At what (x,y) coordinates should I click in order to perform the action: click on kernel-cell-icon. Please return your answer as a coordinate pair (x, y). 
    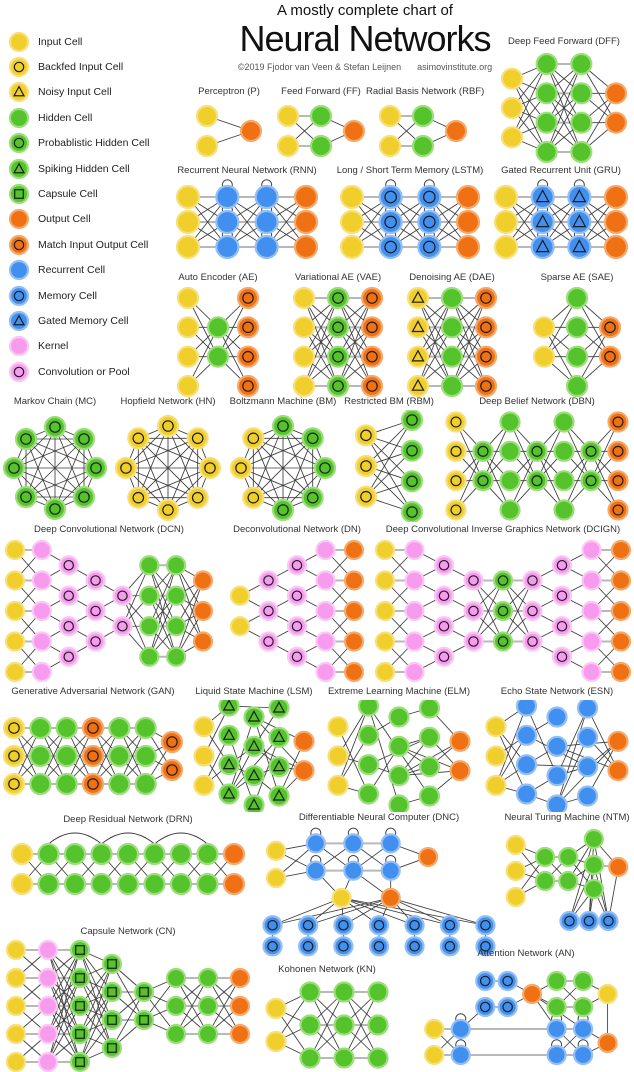
    Looking at the image, I should click on (19, 346).